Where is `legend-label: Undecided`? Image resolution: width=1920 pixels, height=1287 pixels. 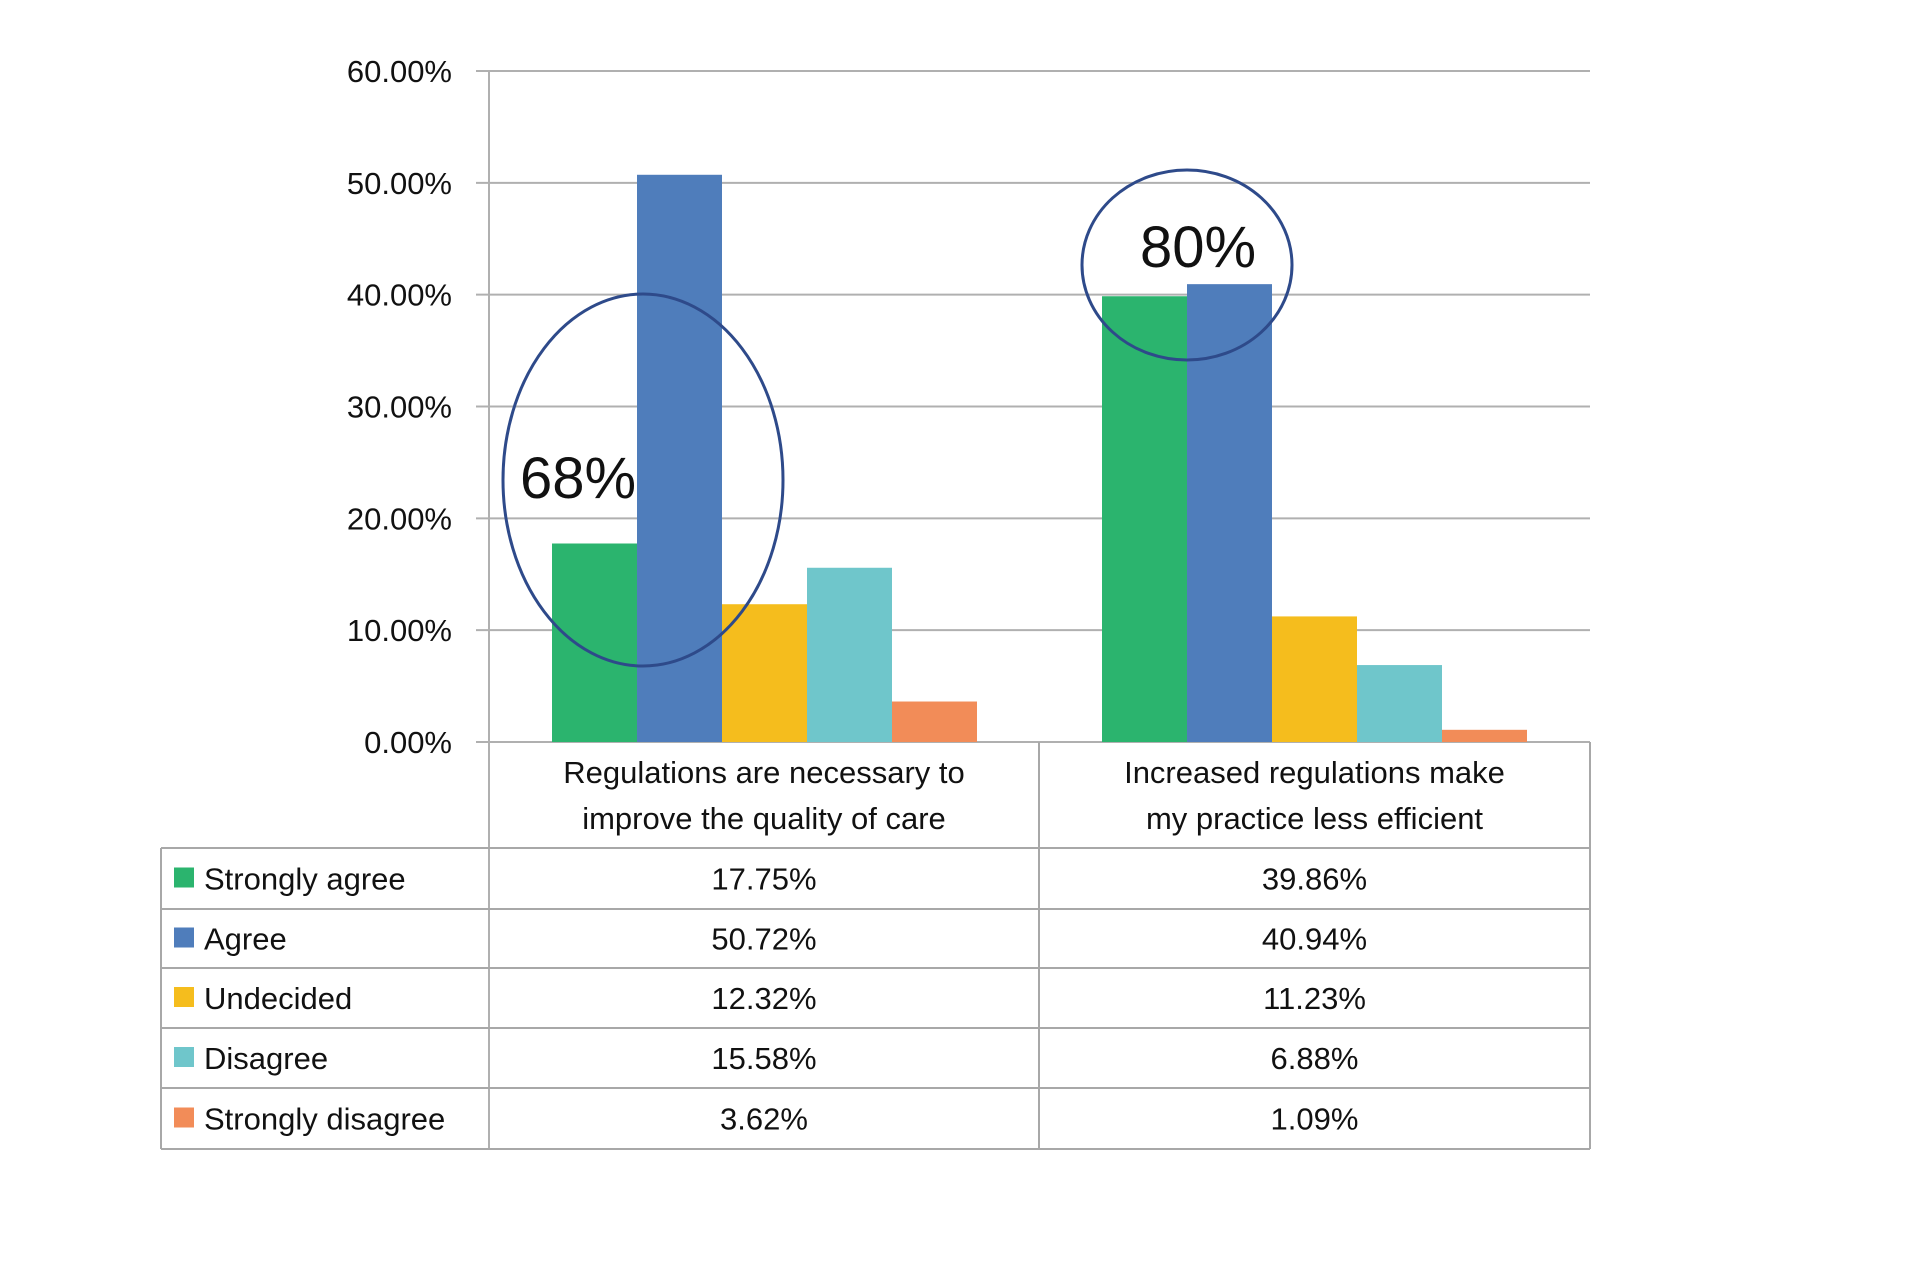 legend-label: Undecided is located at coordinates (278, 998).